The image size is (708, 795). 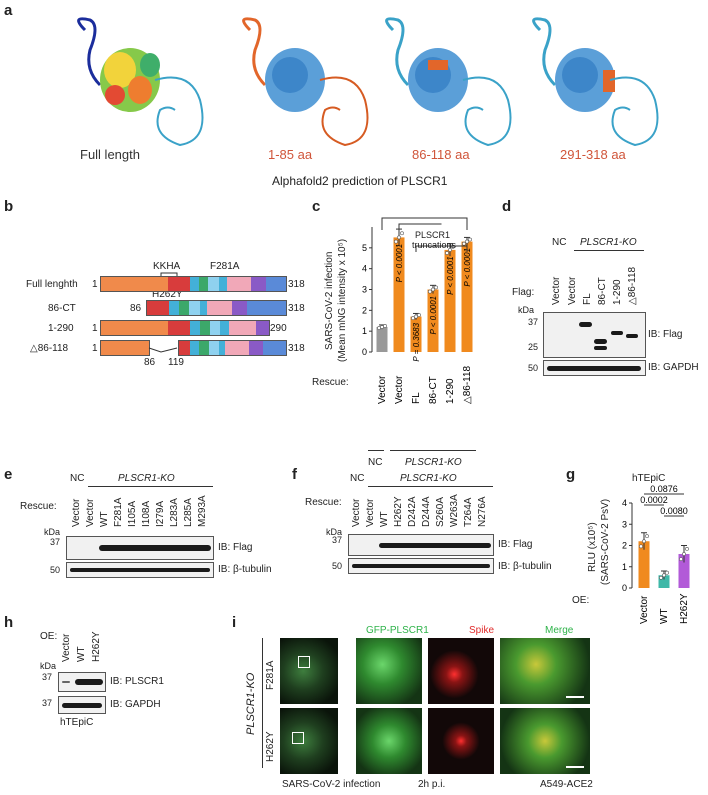 What do you see at coordinates (270, 675) in the screenshot?
I see `i-row-f281a: F281A` at bounding box center [270, 675].